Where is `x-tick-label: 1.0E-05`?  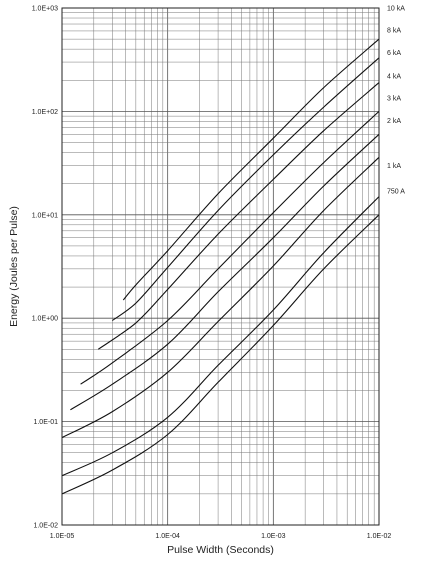 x-tick-label: 1.0E-05 is located at coordinates (62, 536).